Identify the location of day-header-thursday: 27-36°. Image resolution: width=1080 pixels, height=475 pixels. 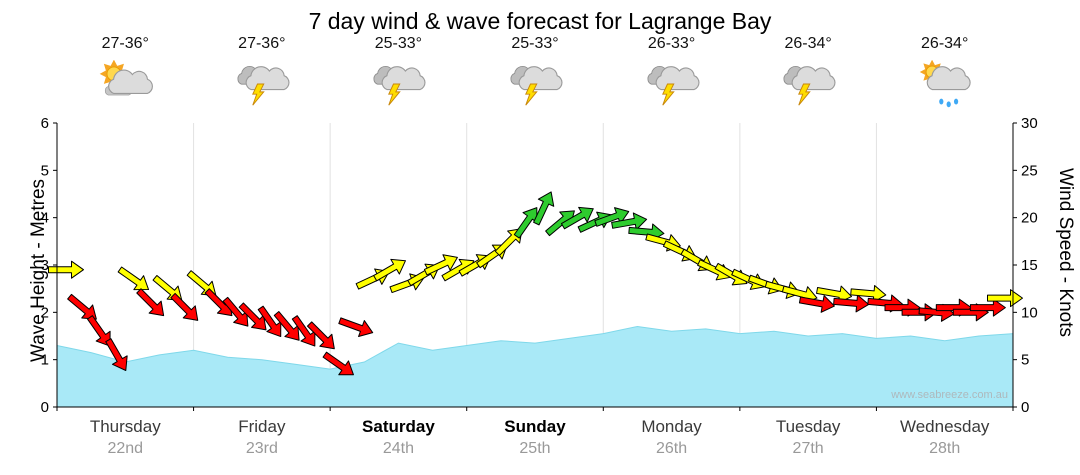
(125, 71).